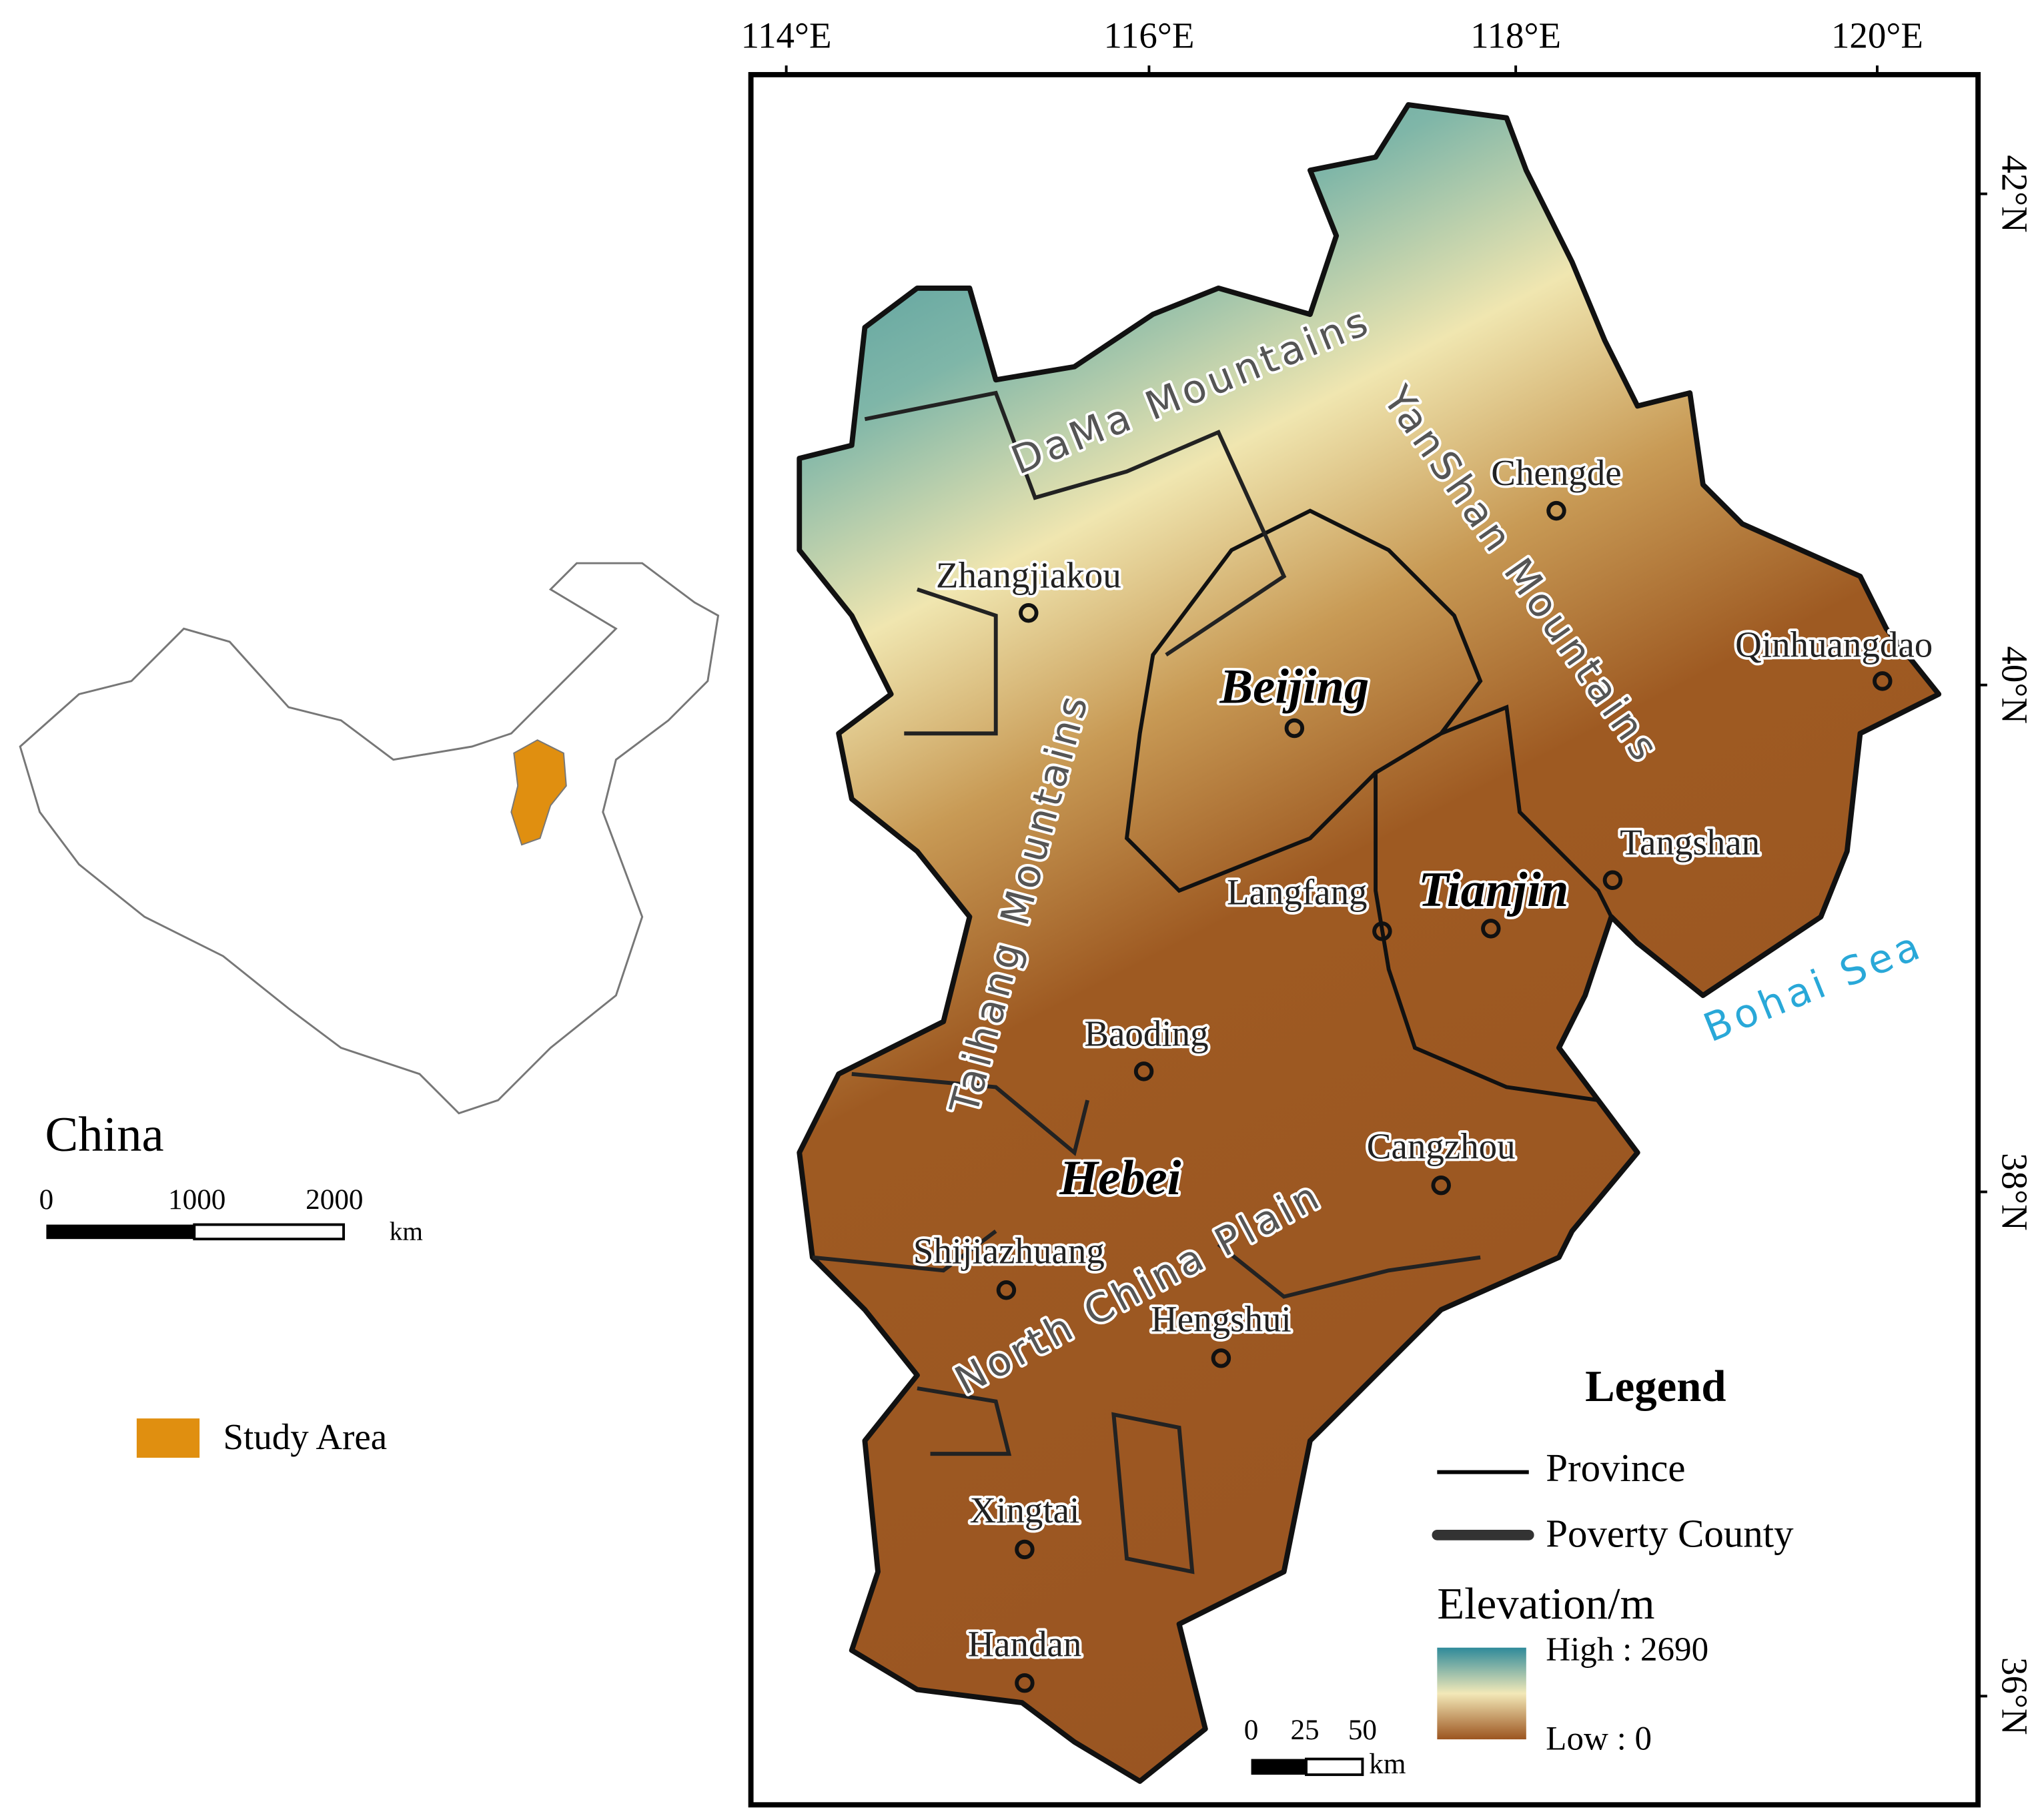 The height and width of the screenshot is (1814, 2044). What do you see at coordinates (1615, 1468) in the screenshot?
I see `legend-label: Province` at bounding box center [1615, 1468].